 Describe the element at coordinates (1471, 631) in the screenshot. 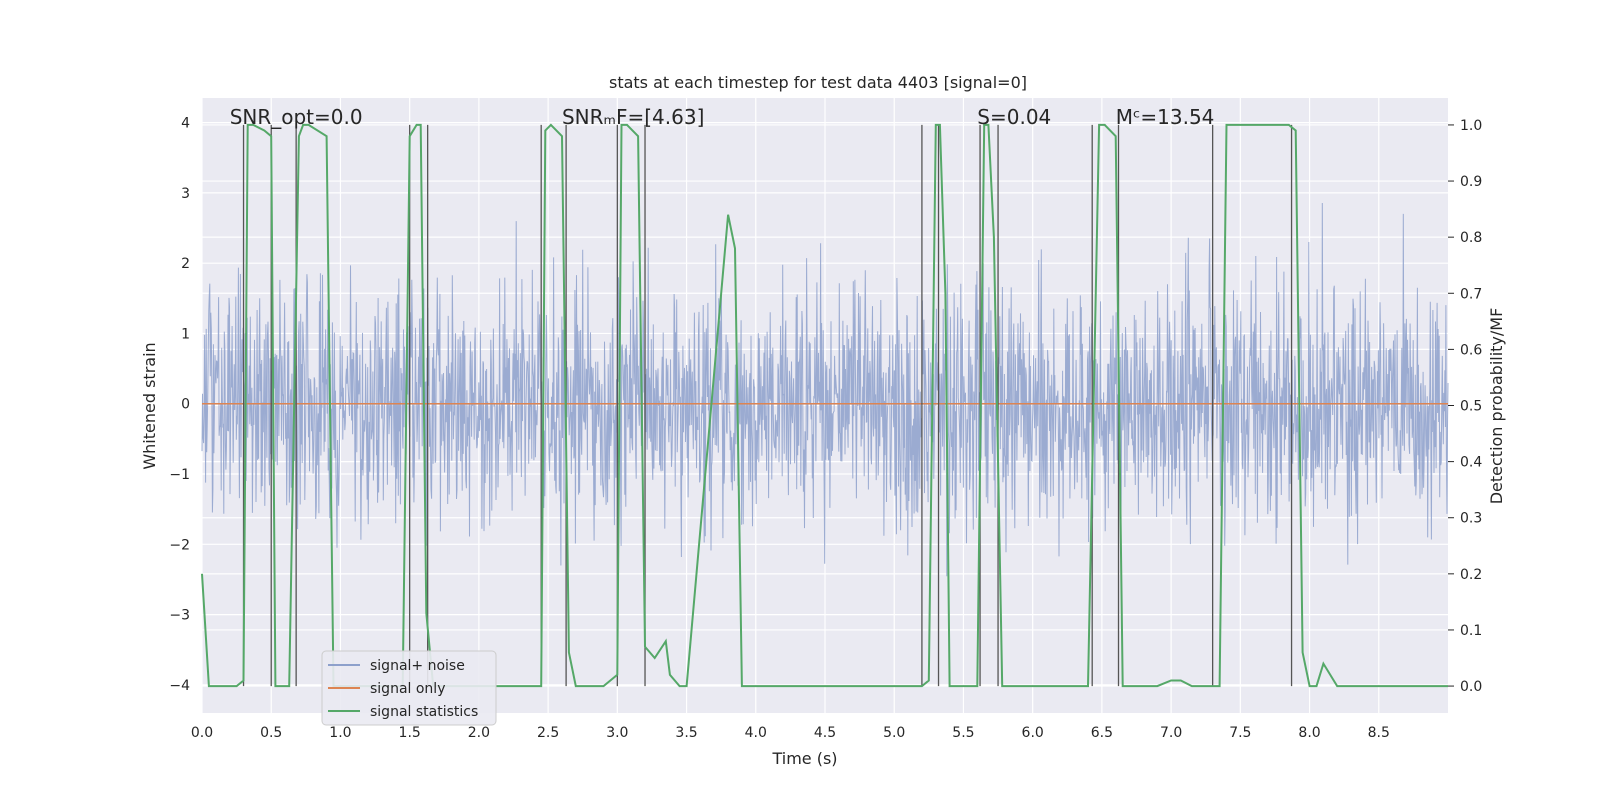

I see `y2-tick-label: 0.1` at that location.